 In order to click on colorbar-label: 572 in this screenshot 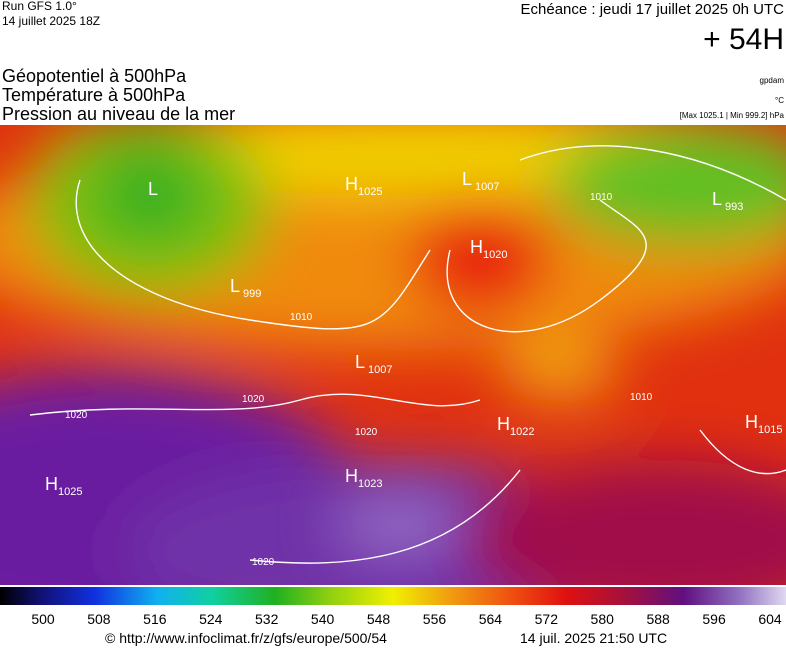, I will do `click(547, 619)`.